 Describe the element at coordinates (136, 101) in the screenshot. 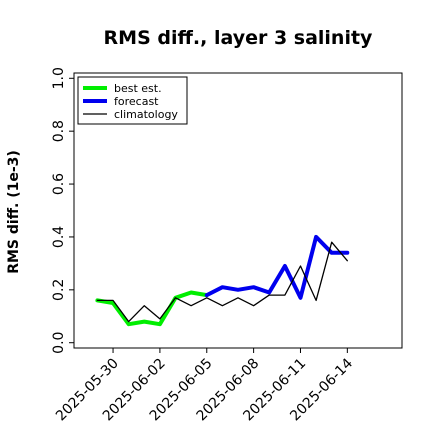

I see `legend-label-forecast: forecast` at that location.